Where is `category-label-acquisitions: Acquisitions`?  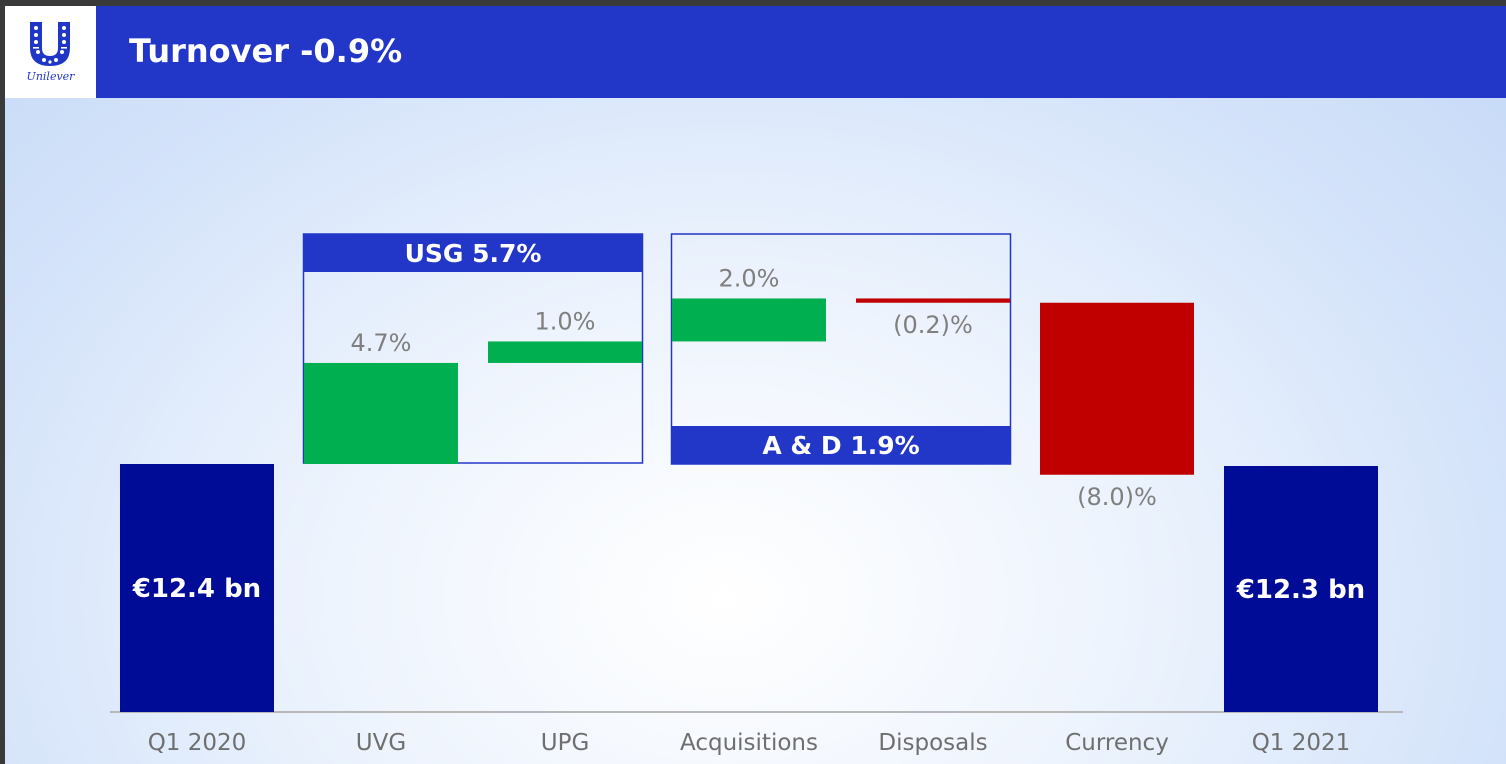 category-label-acquisitions: Acquisitions is located at coordinates (749, 743).